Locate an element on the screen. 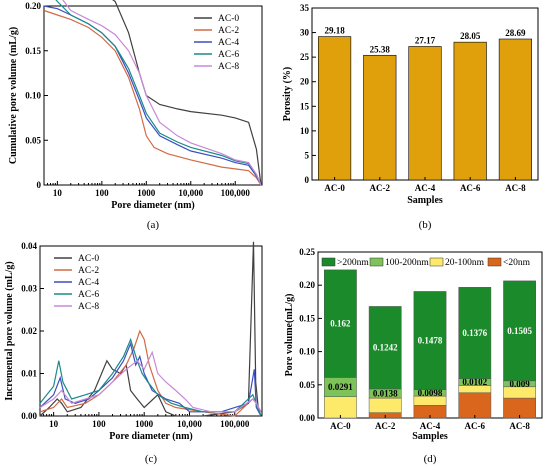  y-tick-label: 20 is located at coordinates (305, 82).